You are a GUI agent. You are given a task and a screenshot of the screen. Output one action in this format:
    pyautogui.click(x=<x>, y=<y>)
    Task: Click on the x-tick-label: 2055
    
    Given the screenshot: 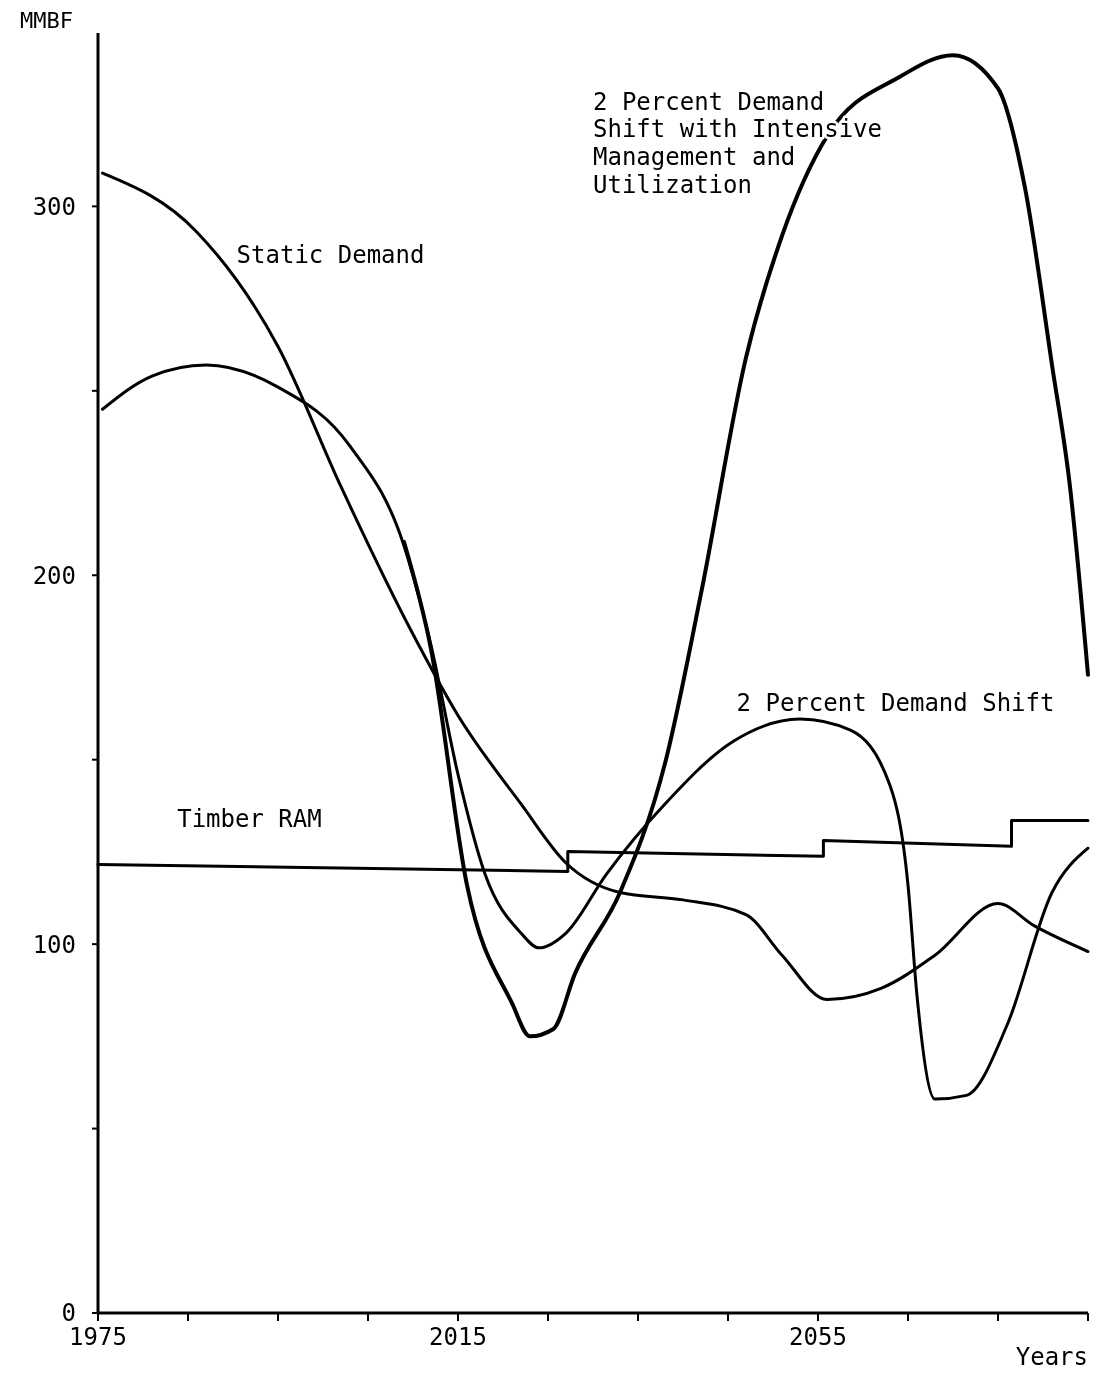 What is the action you would take?
    pyautogui.click(x=818, y=1337)
    